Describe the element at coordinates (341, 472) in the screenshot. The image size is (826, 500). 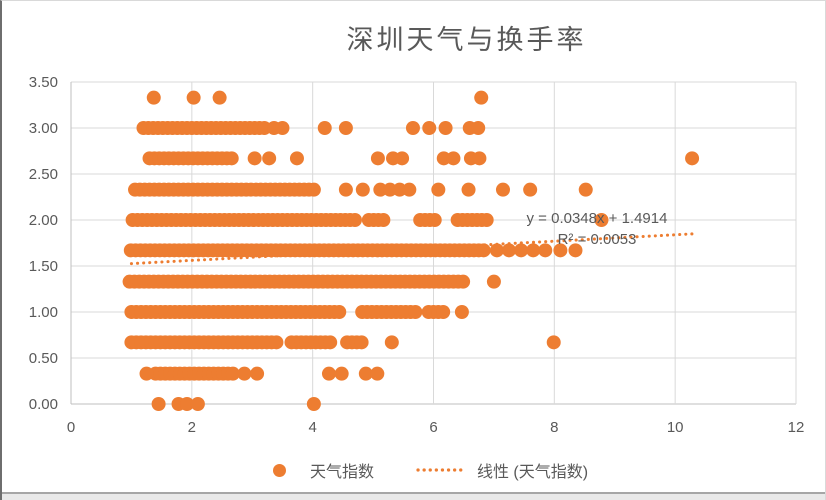
I see `legend-series-label: 天气指数` at that location.